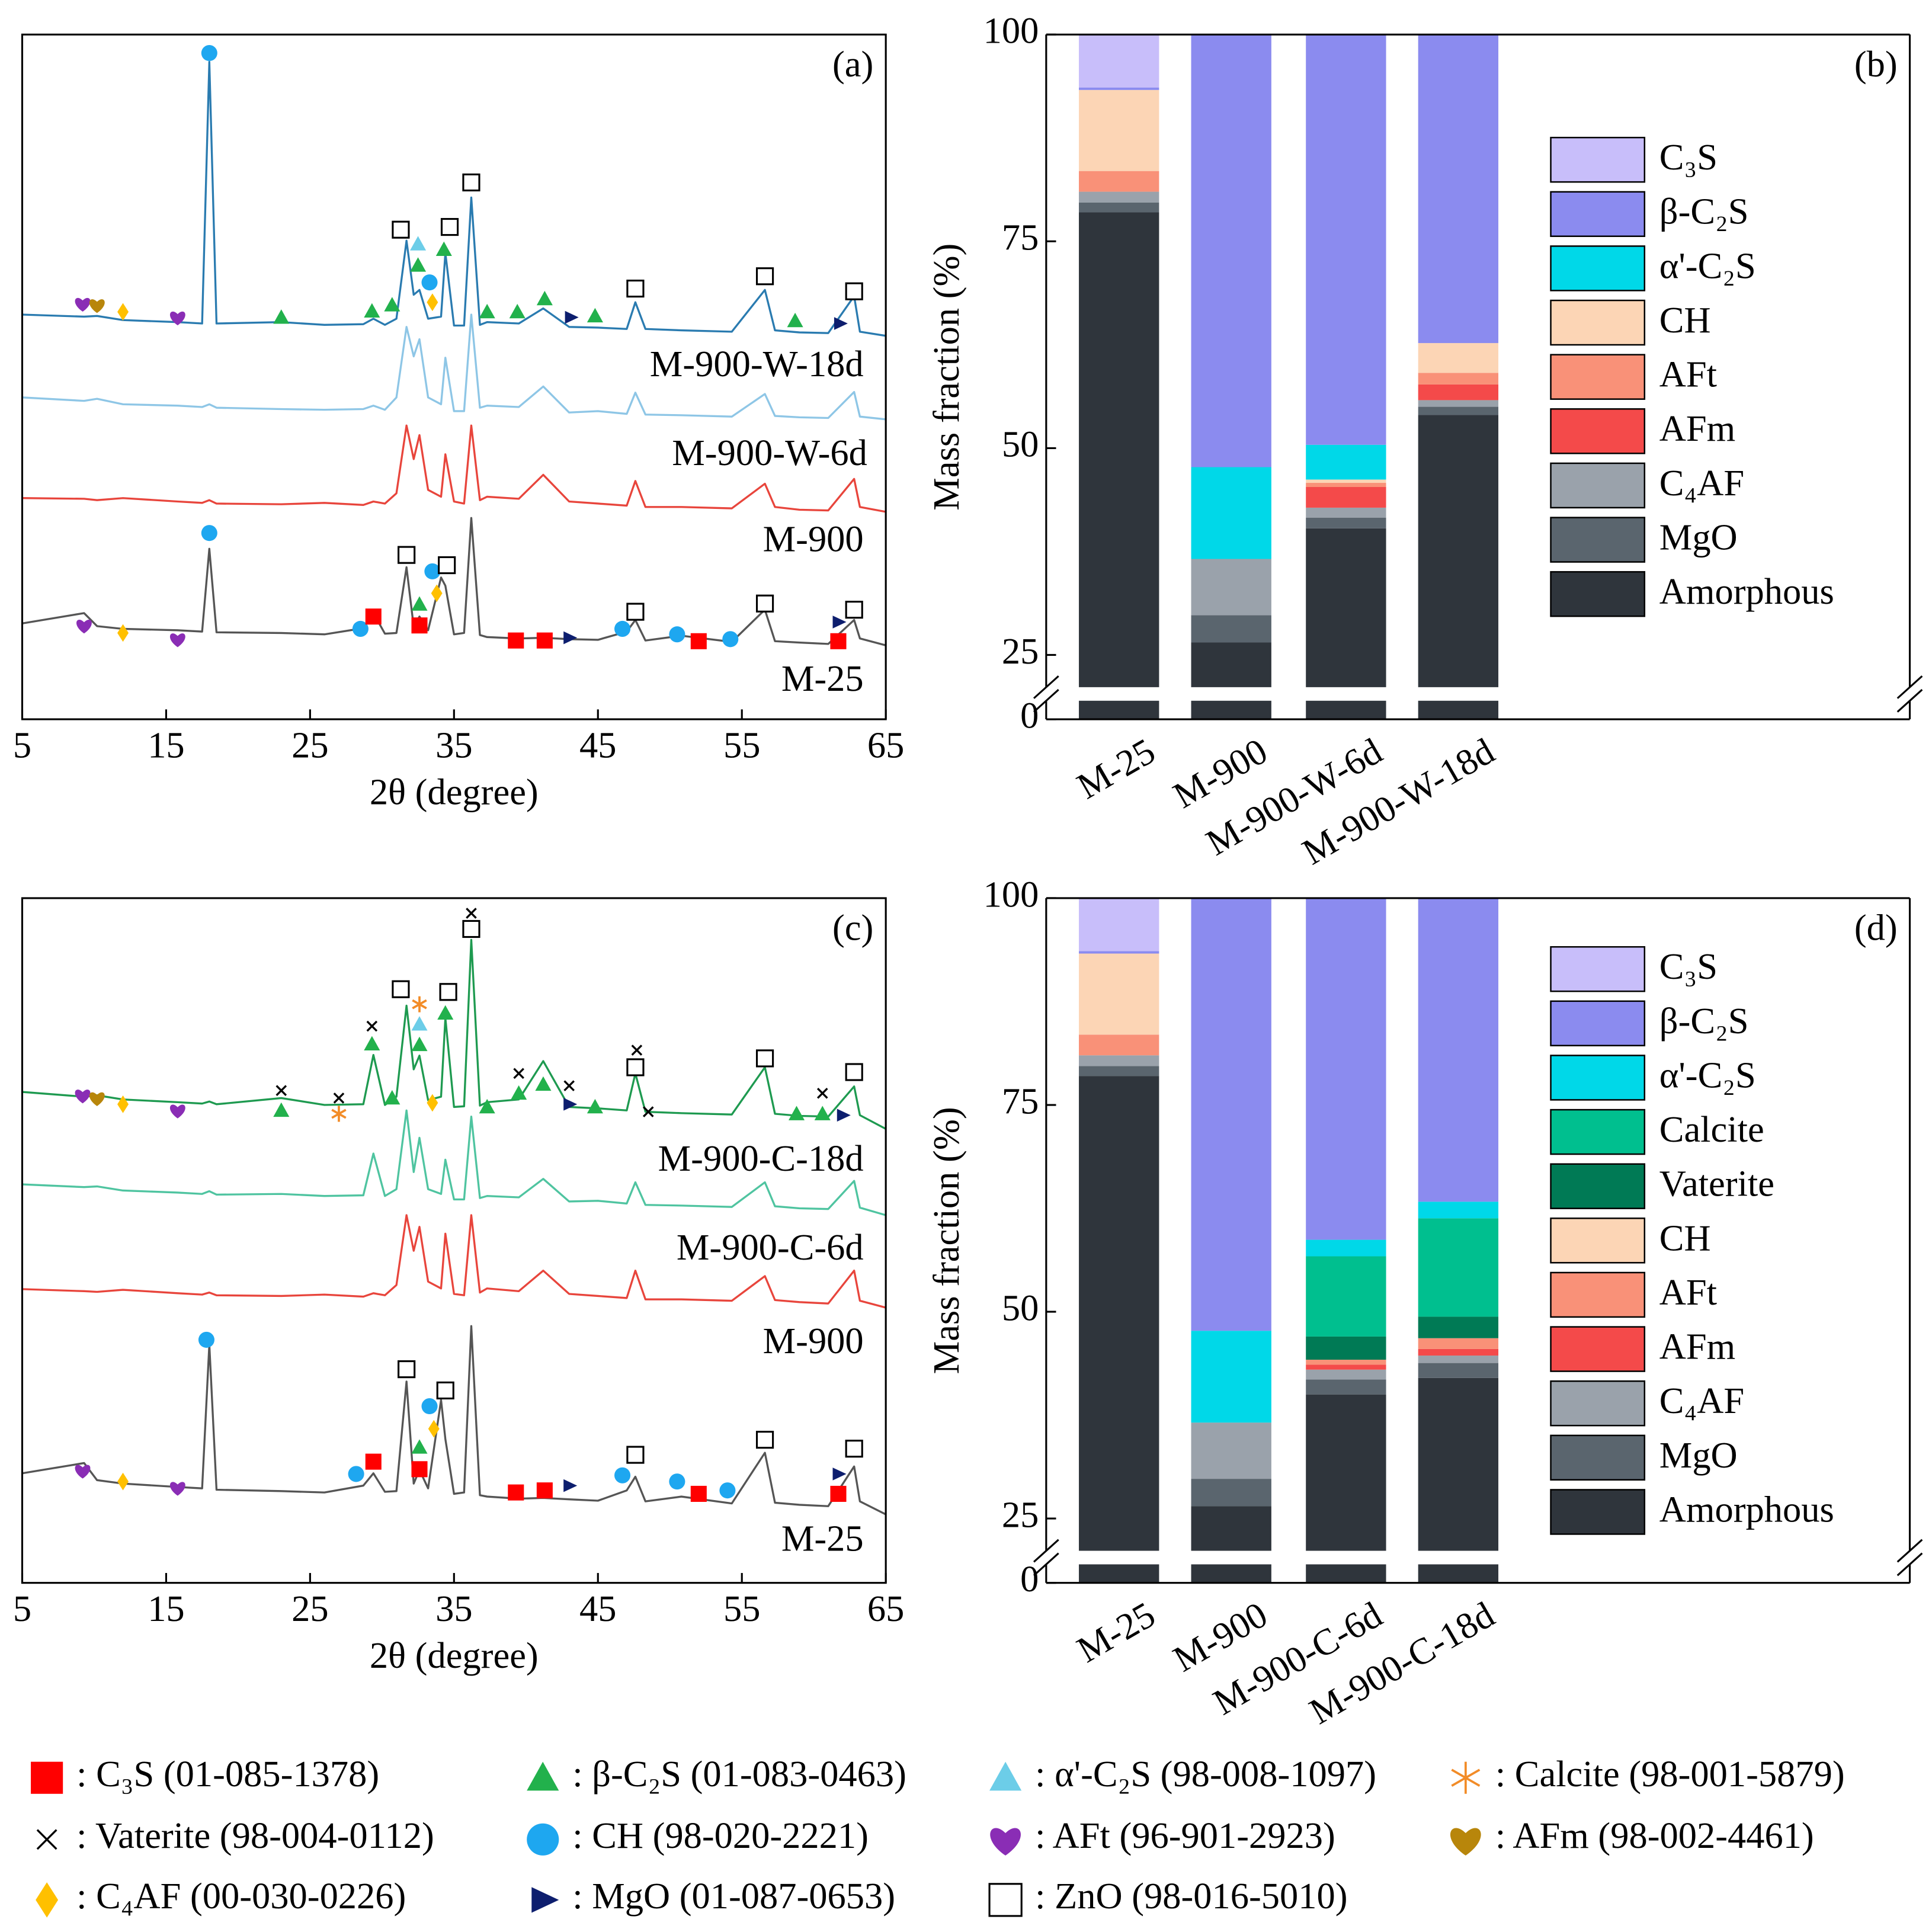  What do you see at coordinates (946, 377) in the screenshot?
I see `y-axis-title: Mass fraction (%)` at bounding box center [946, 377].